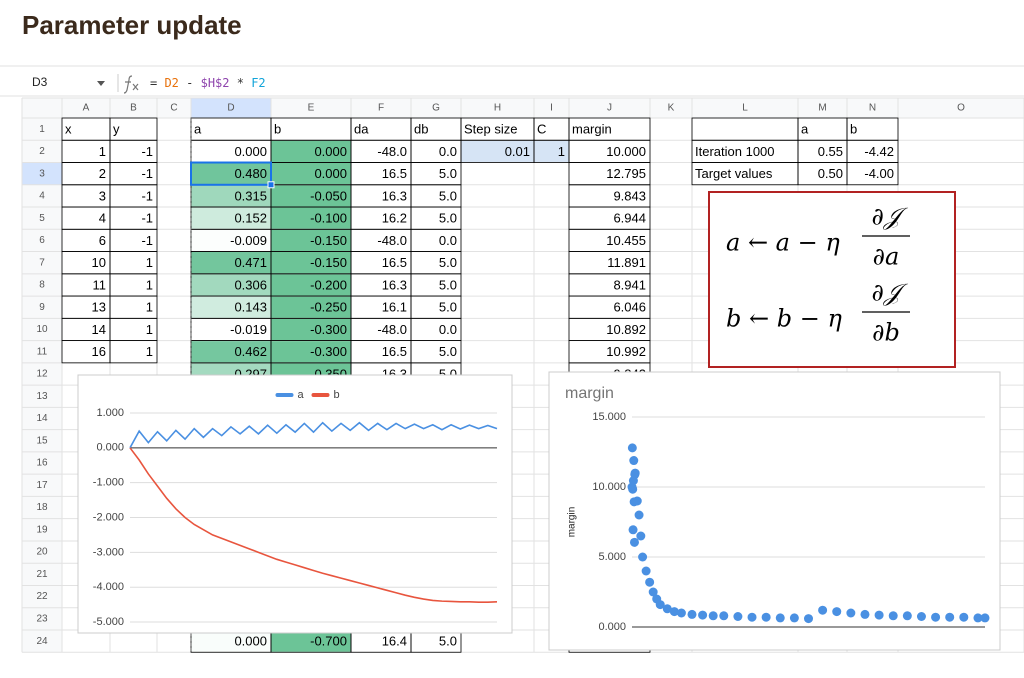  I want to click on cell-text: 13, so click(99, 307).